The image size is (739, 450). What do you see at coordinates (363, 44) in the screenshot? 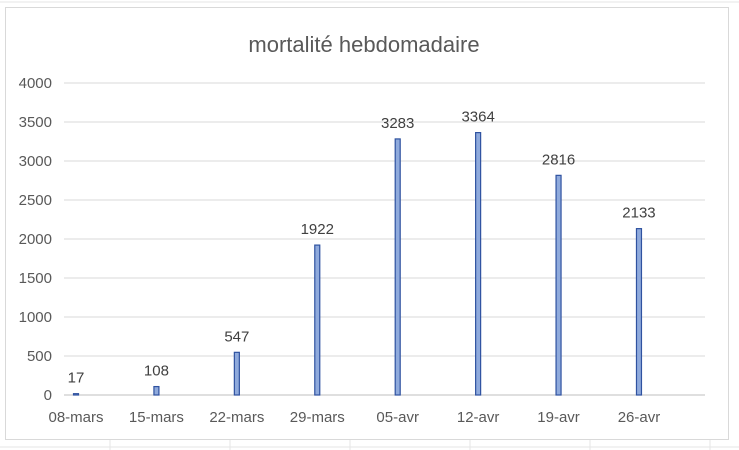
I see `chart-title: mortalité hebdomadaire` at bounding box center [363, 44].